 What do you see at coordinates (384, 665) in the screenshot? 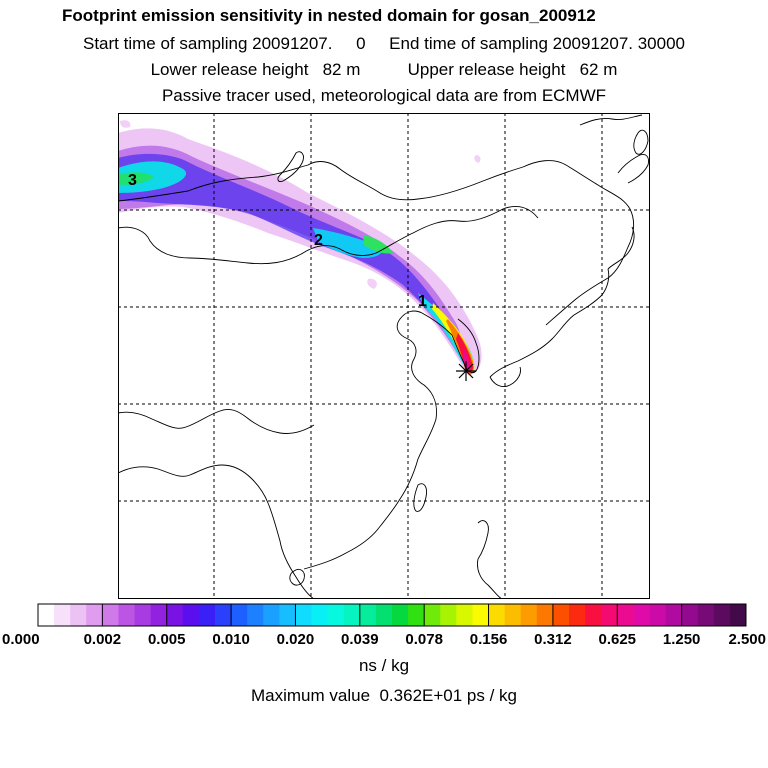
I see `colorbar-units: ns / kg` at bounding box center [384, 665].